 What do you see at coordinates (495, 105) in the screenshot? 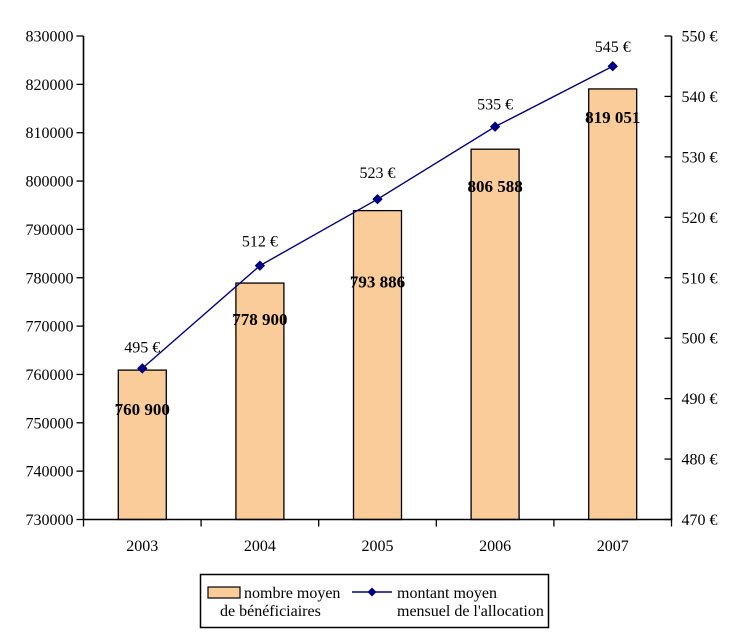
I see `line-value-label: 535 €` at bounding box center [495, 105].